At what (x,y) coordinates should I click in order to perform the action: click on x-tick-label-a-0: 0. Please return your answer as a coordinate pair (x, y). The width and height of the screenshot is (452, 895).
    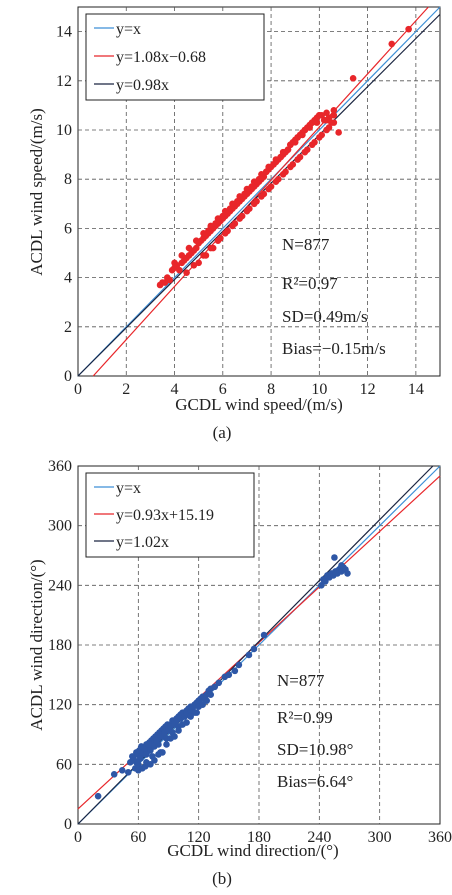
    Looking at the image, I should click on (78, 389).